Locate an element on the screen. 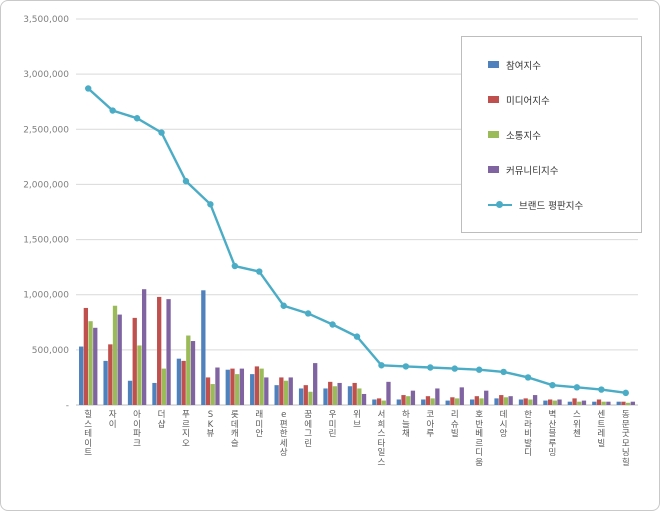 The width and height of the screenshot is (660, 511). x-axis-label: 자 이 is located at coordinates (112, 420).